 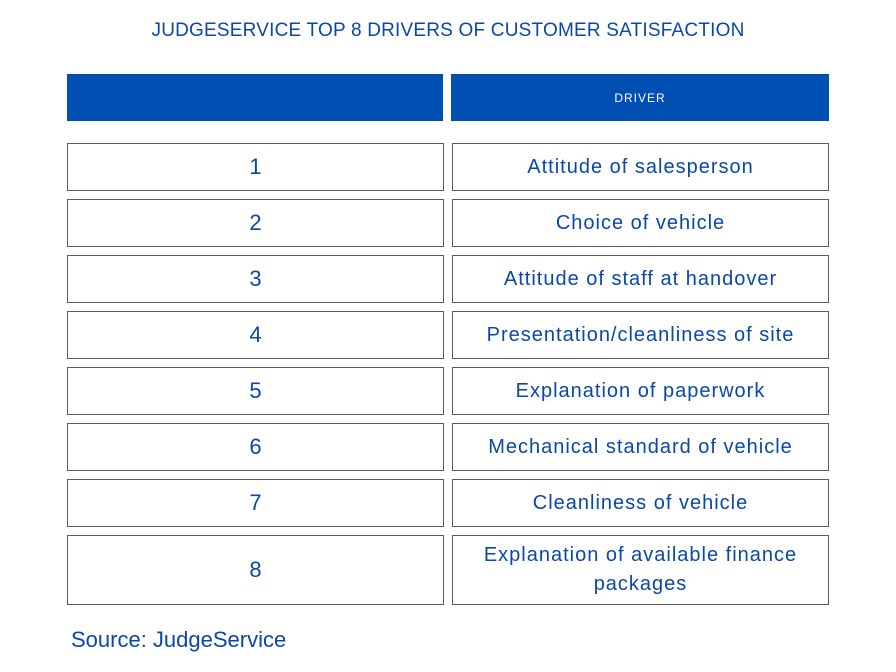 What do you see at coordinates (640, 447) in the screenshot?
I see `driver-cell: Mechanical standard of vehicle` at bounding box center [640, 447].